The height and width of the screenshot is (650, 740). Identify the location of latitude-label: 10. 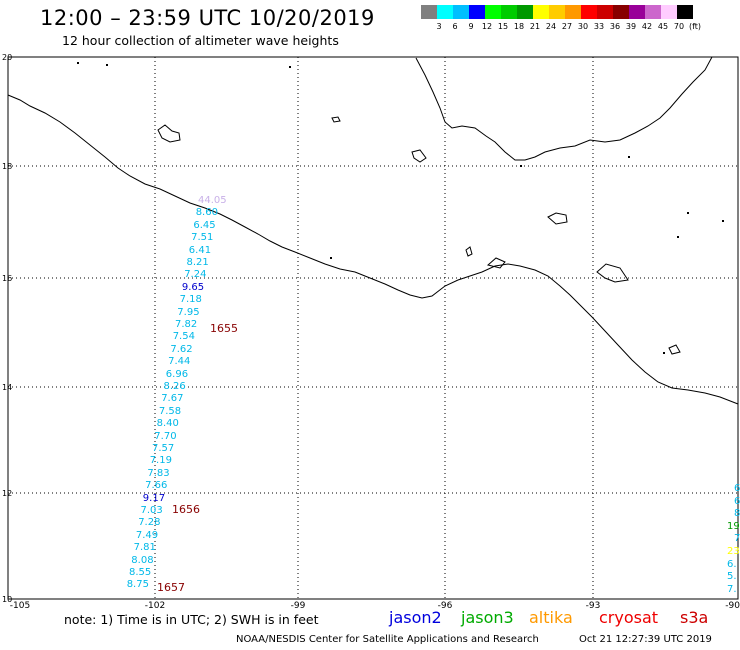
(7, 599).